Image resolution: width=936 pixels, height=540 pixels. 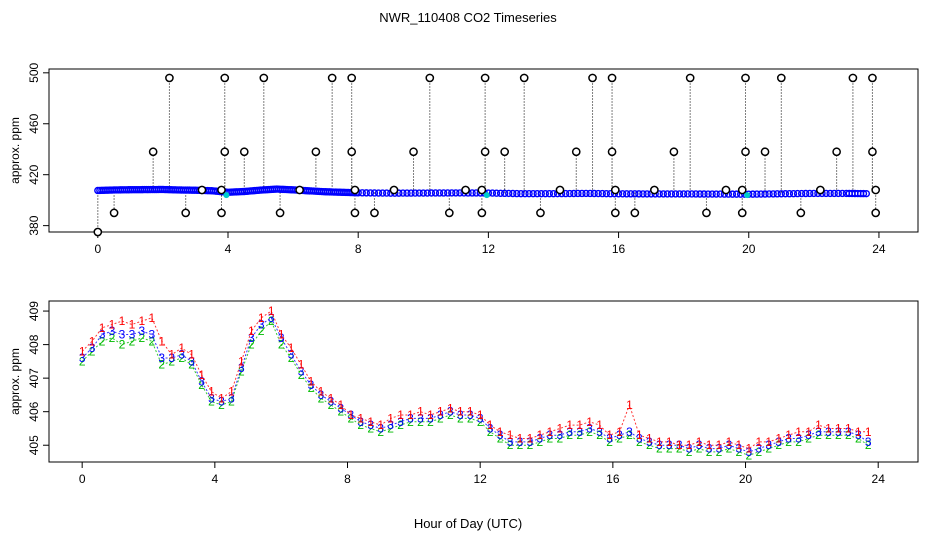 What do you see at coordinates (34, 411) in the screenshot?
I see `bottom-y-tick-label: 406` at bounding box center [34, 411].